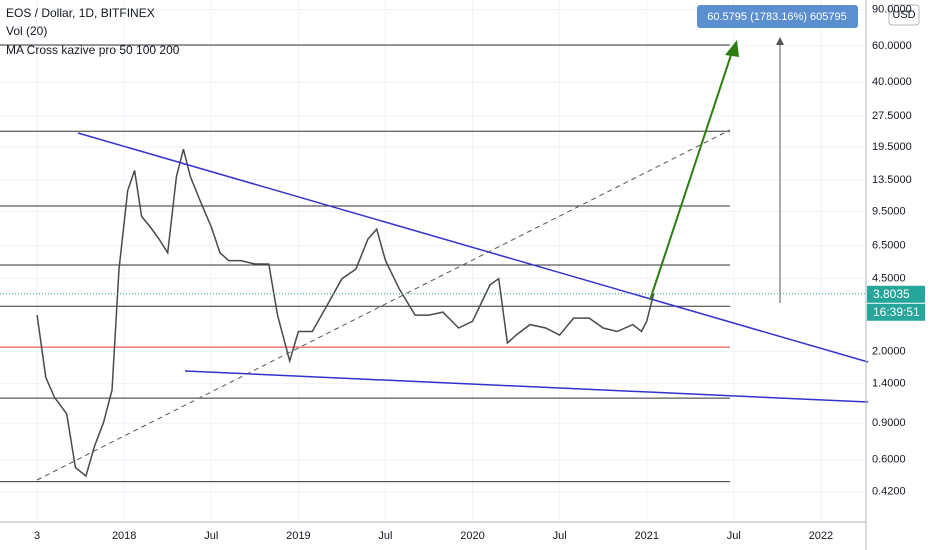 The image size is (932, 550). Describe the element at coordinates (80, 13) in the screenshot. I see `symbol-title: EOS / Dollar, 1D, BITFINEX` at that location.